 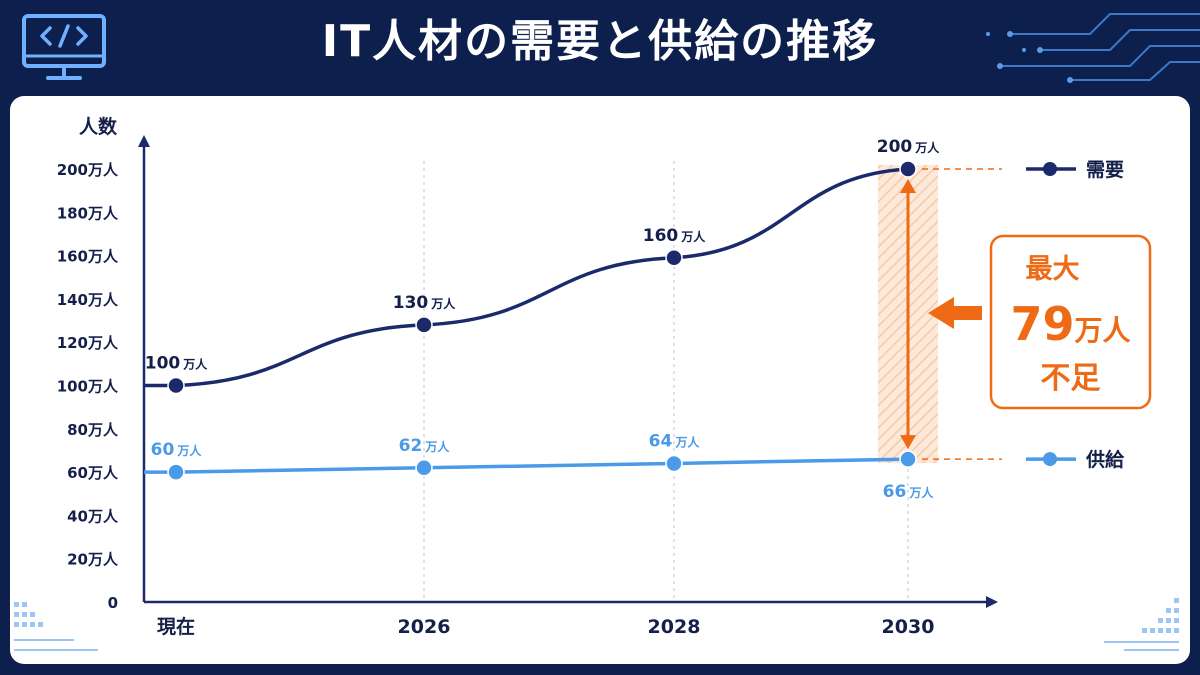 I want to click on y-axis-title: 人数, so click(x=98, y=126).